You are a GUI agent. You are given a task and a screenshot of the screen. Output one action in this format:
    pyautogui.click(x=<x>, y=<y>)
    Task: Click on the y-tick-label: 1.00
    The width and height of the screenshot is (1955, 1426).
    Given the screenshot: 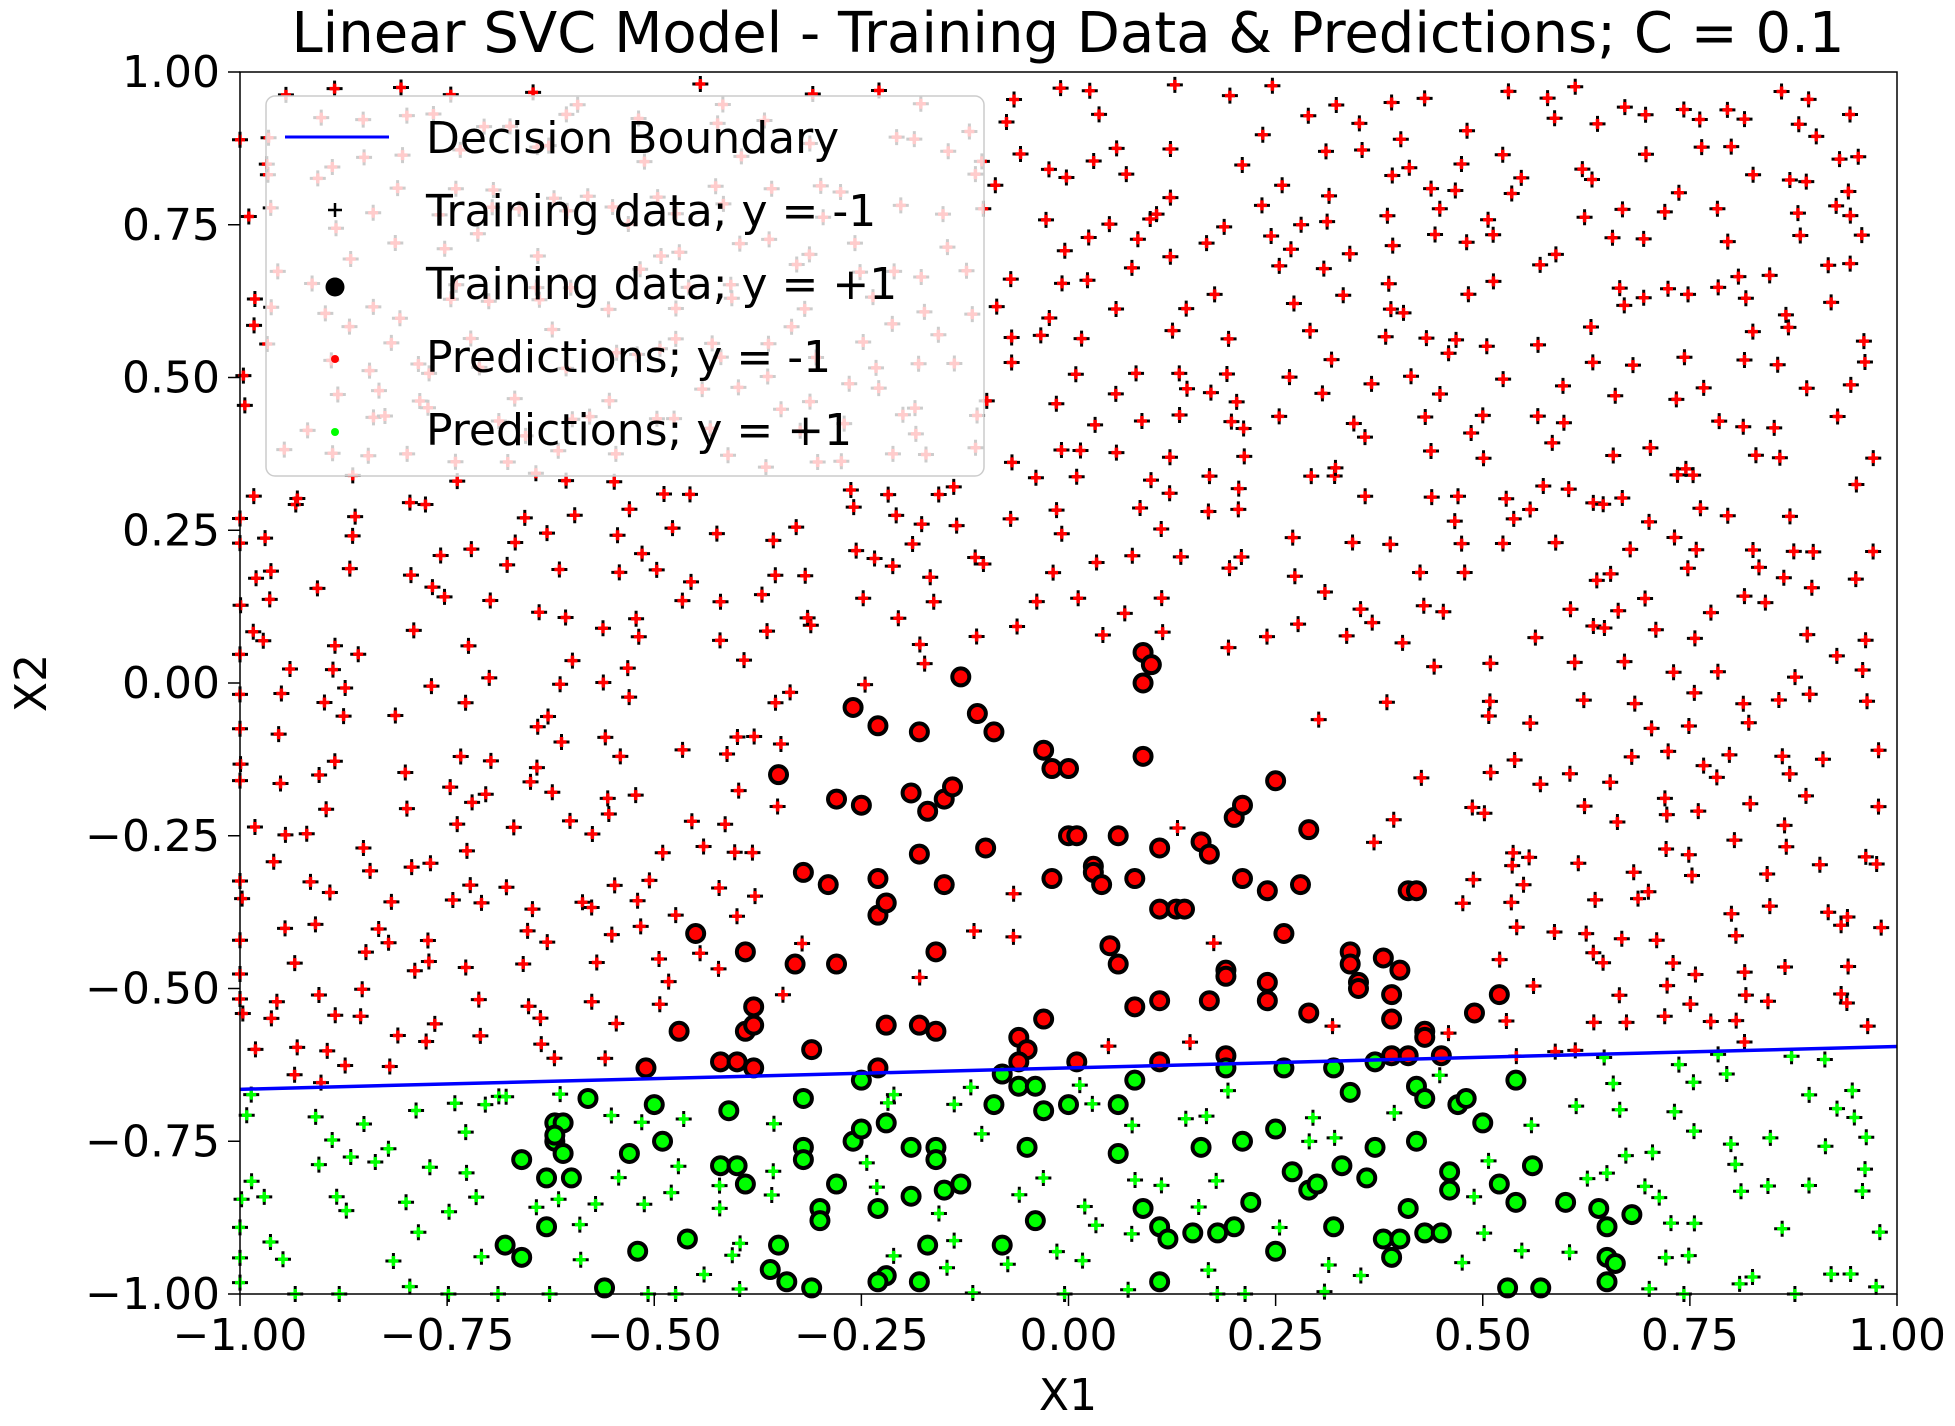 What is the action you would take?
    pyautogui.click(x=171, y=72)
    